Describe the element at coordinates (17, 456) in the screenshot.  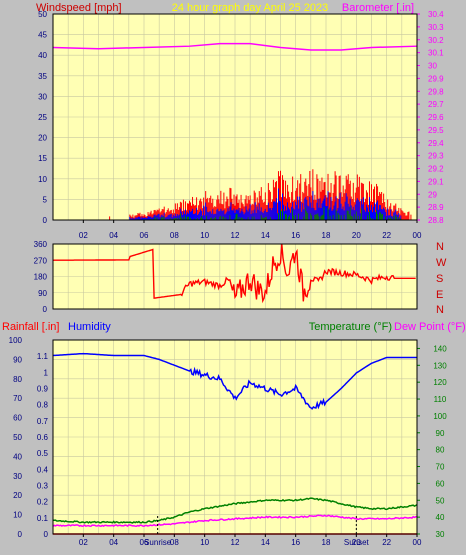
I see `humidity-tick-label: 40` at that location.